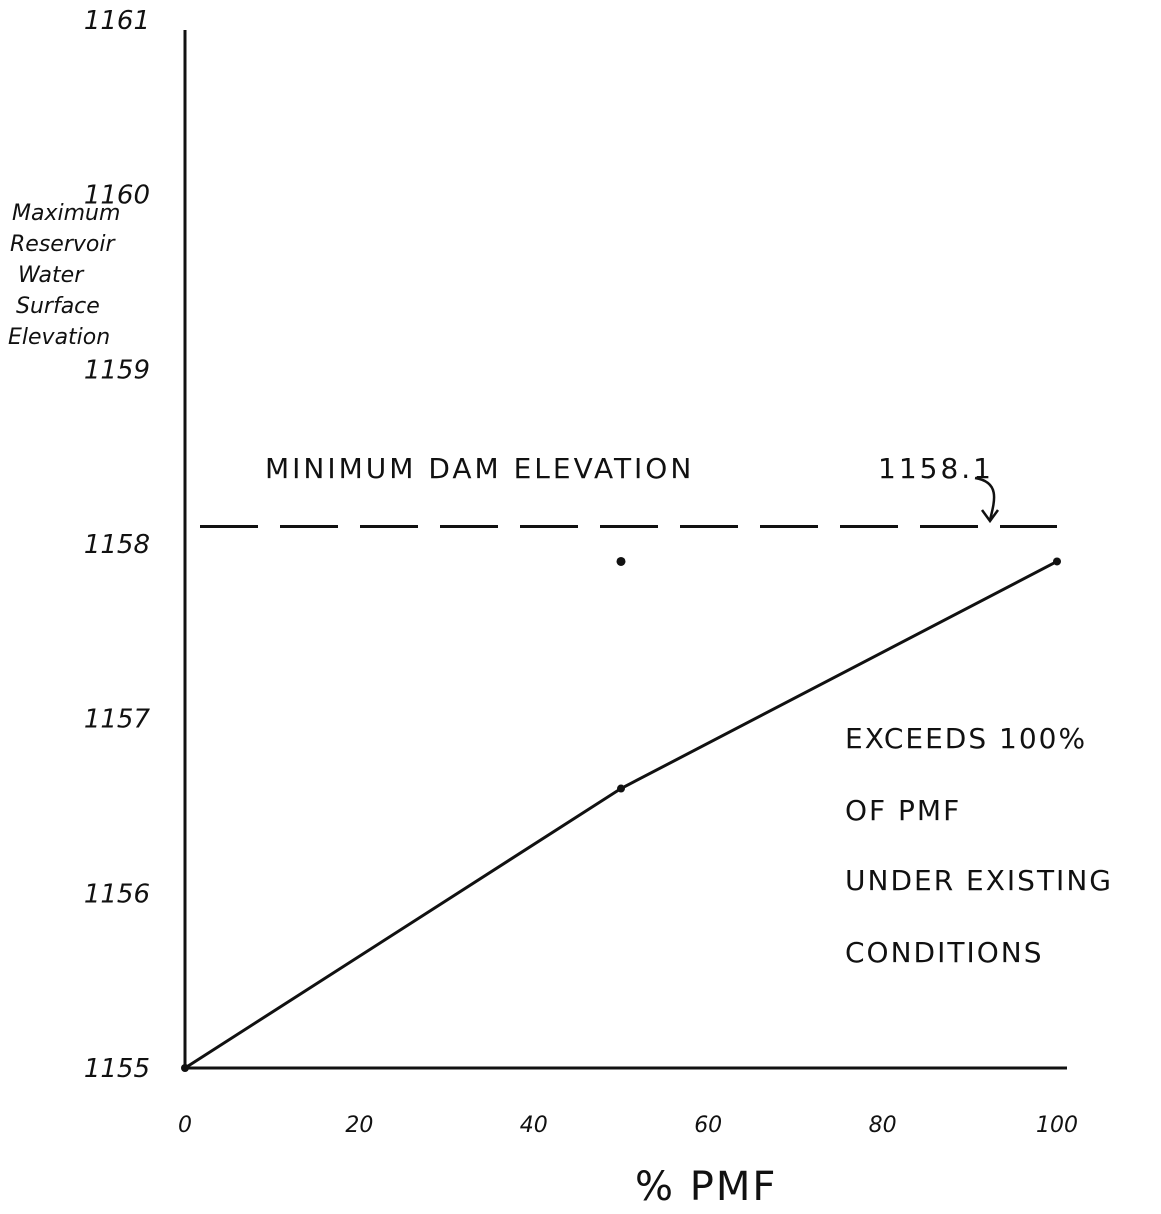  Describe the element at coordinates (903, 810) in the screenshot. I see `annotation-line: OF PMF` at that location.